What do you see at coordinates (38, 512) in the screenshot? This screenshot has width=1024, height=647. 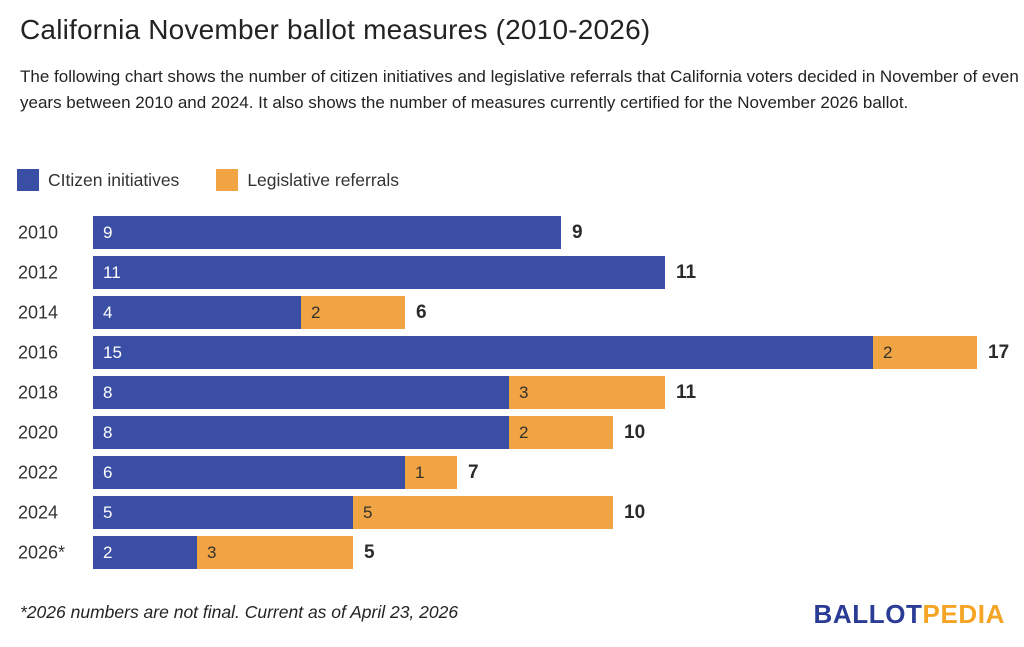 I see `year-label: 2024` at bounding box center [38, 512].